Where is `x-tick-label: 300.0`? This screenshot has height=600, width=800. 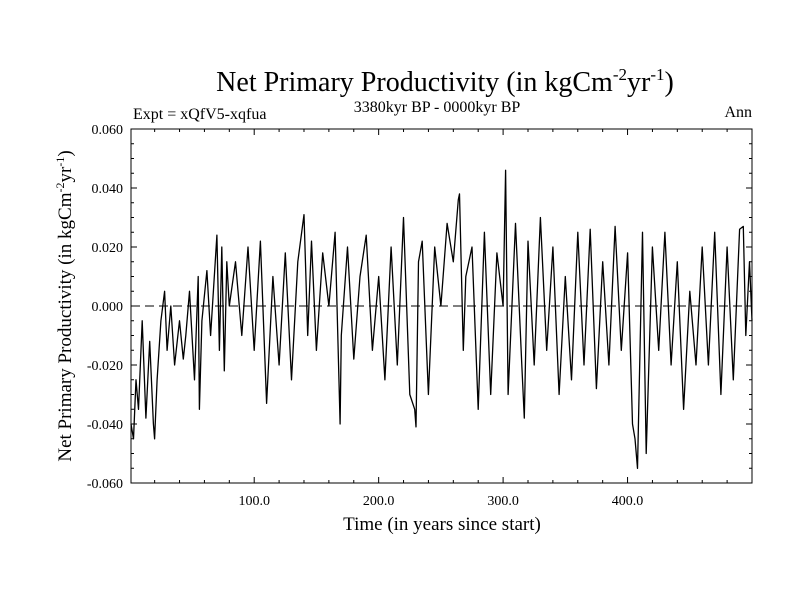 x-tick-label: 300.0 is located at coordinates (503, 501).